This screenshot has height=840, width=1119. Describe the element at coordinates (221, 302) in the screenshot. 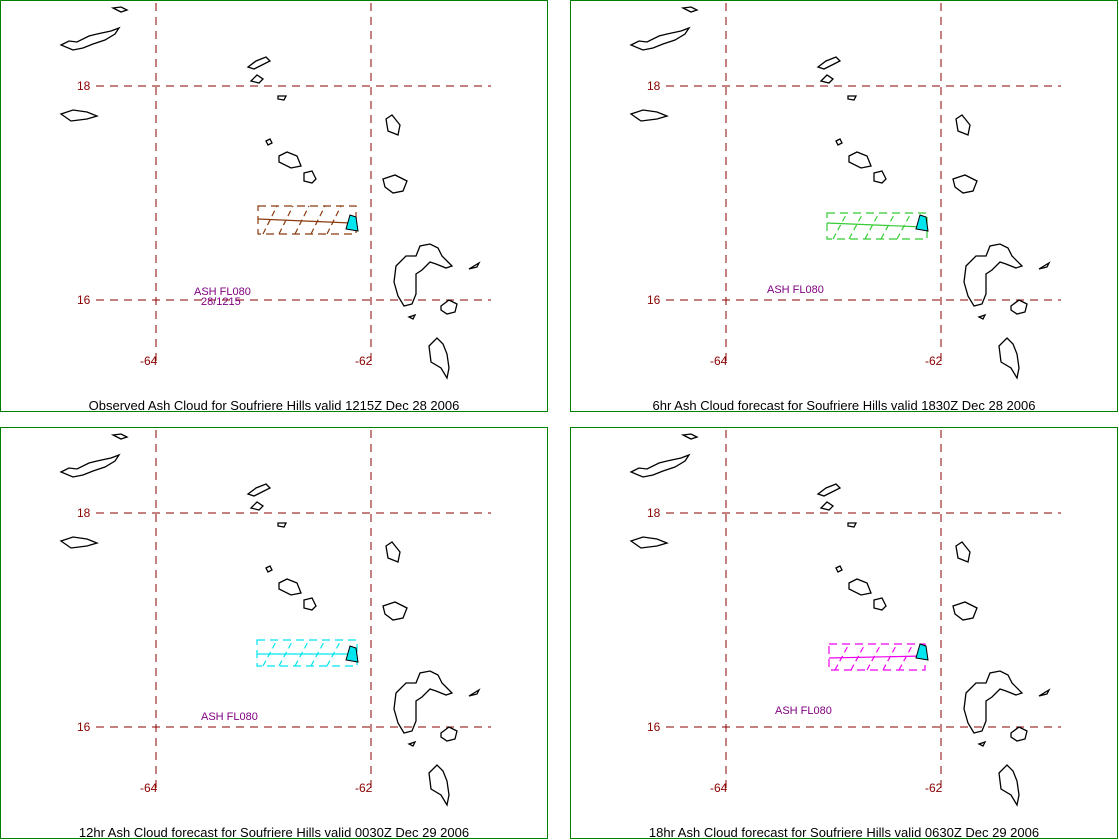

I see `ash-time-label: 28/1215` at that location.